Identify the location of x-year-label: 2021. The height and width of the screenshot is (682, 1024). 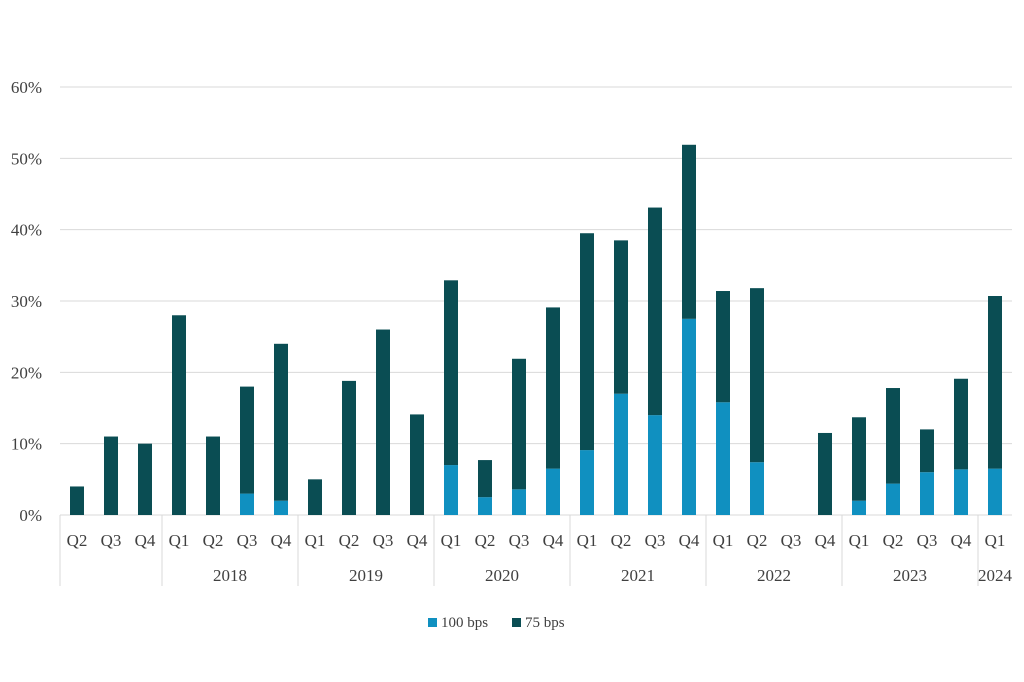
(638, 575).